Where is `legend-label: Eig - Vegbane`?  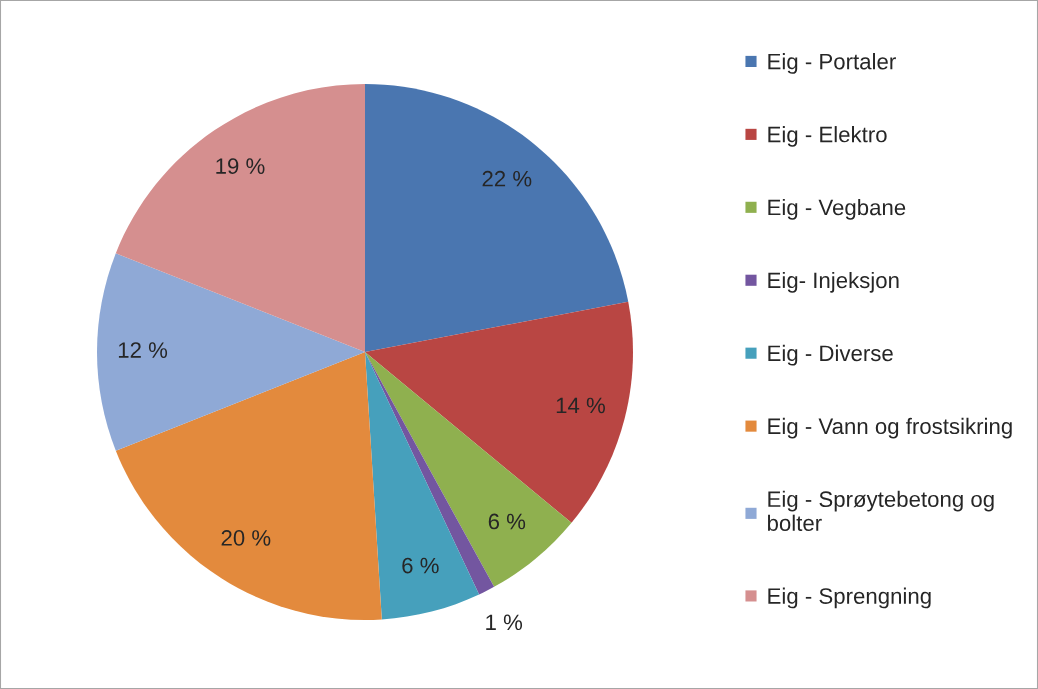 legend-label: Eig - Vegbane is located at coordinates (837, 209).